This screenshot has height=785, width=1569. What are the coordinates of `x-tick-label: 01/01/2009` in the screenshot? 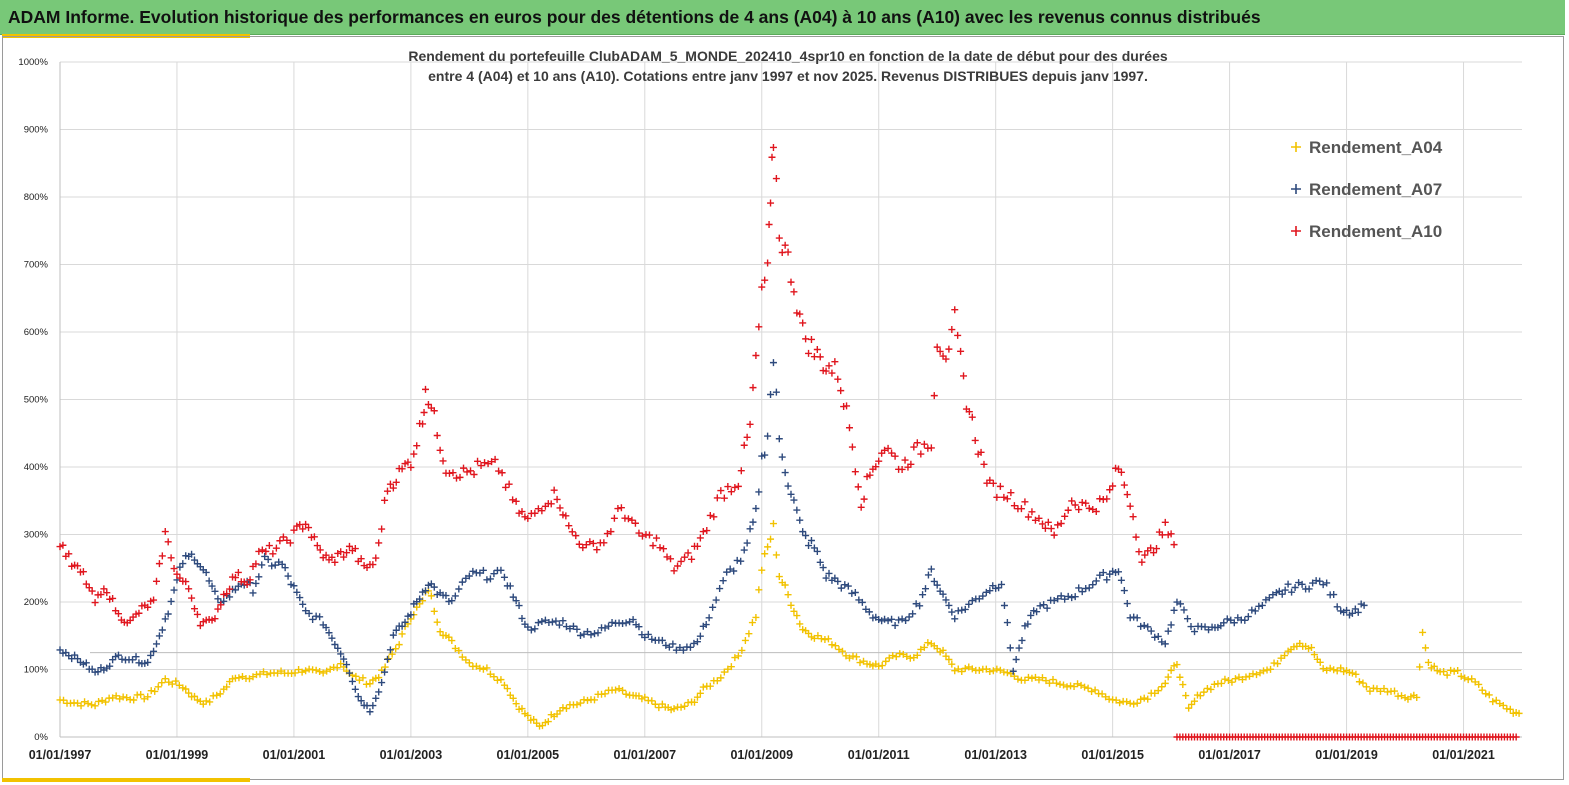 It's located at (761, 755).